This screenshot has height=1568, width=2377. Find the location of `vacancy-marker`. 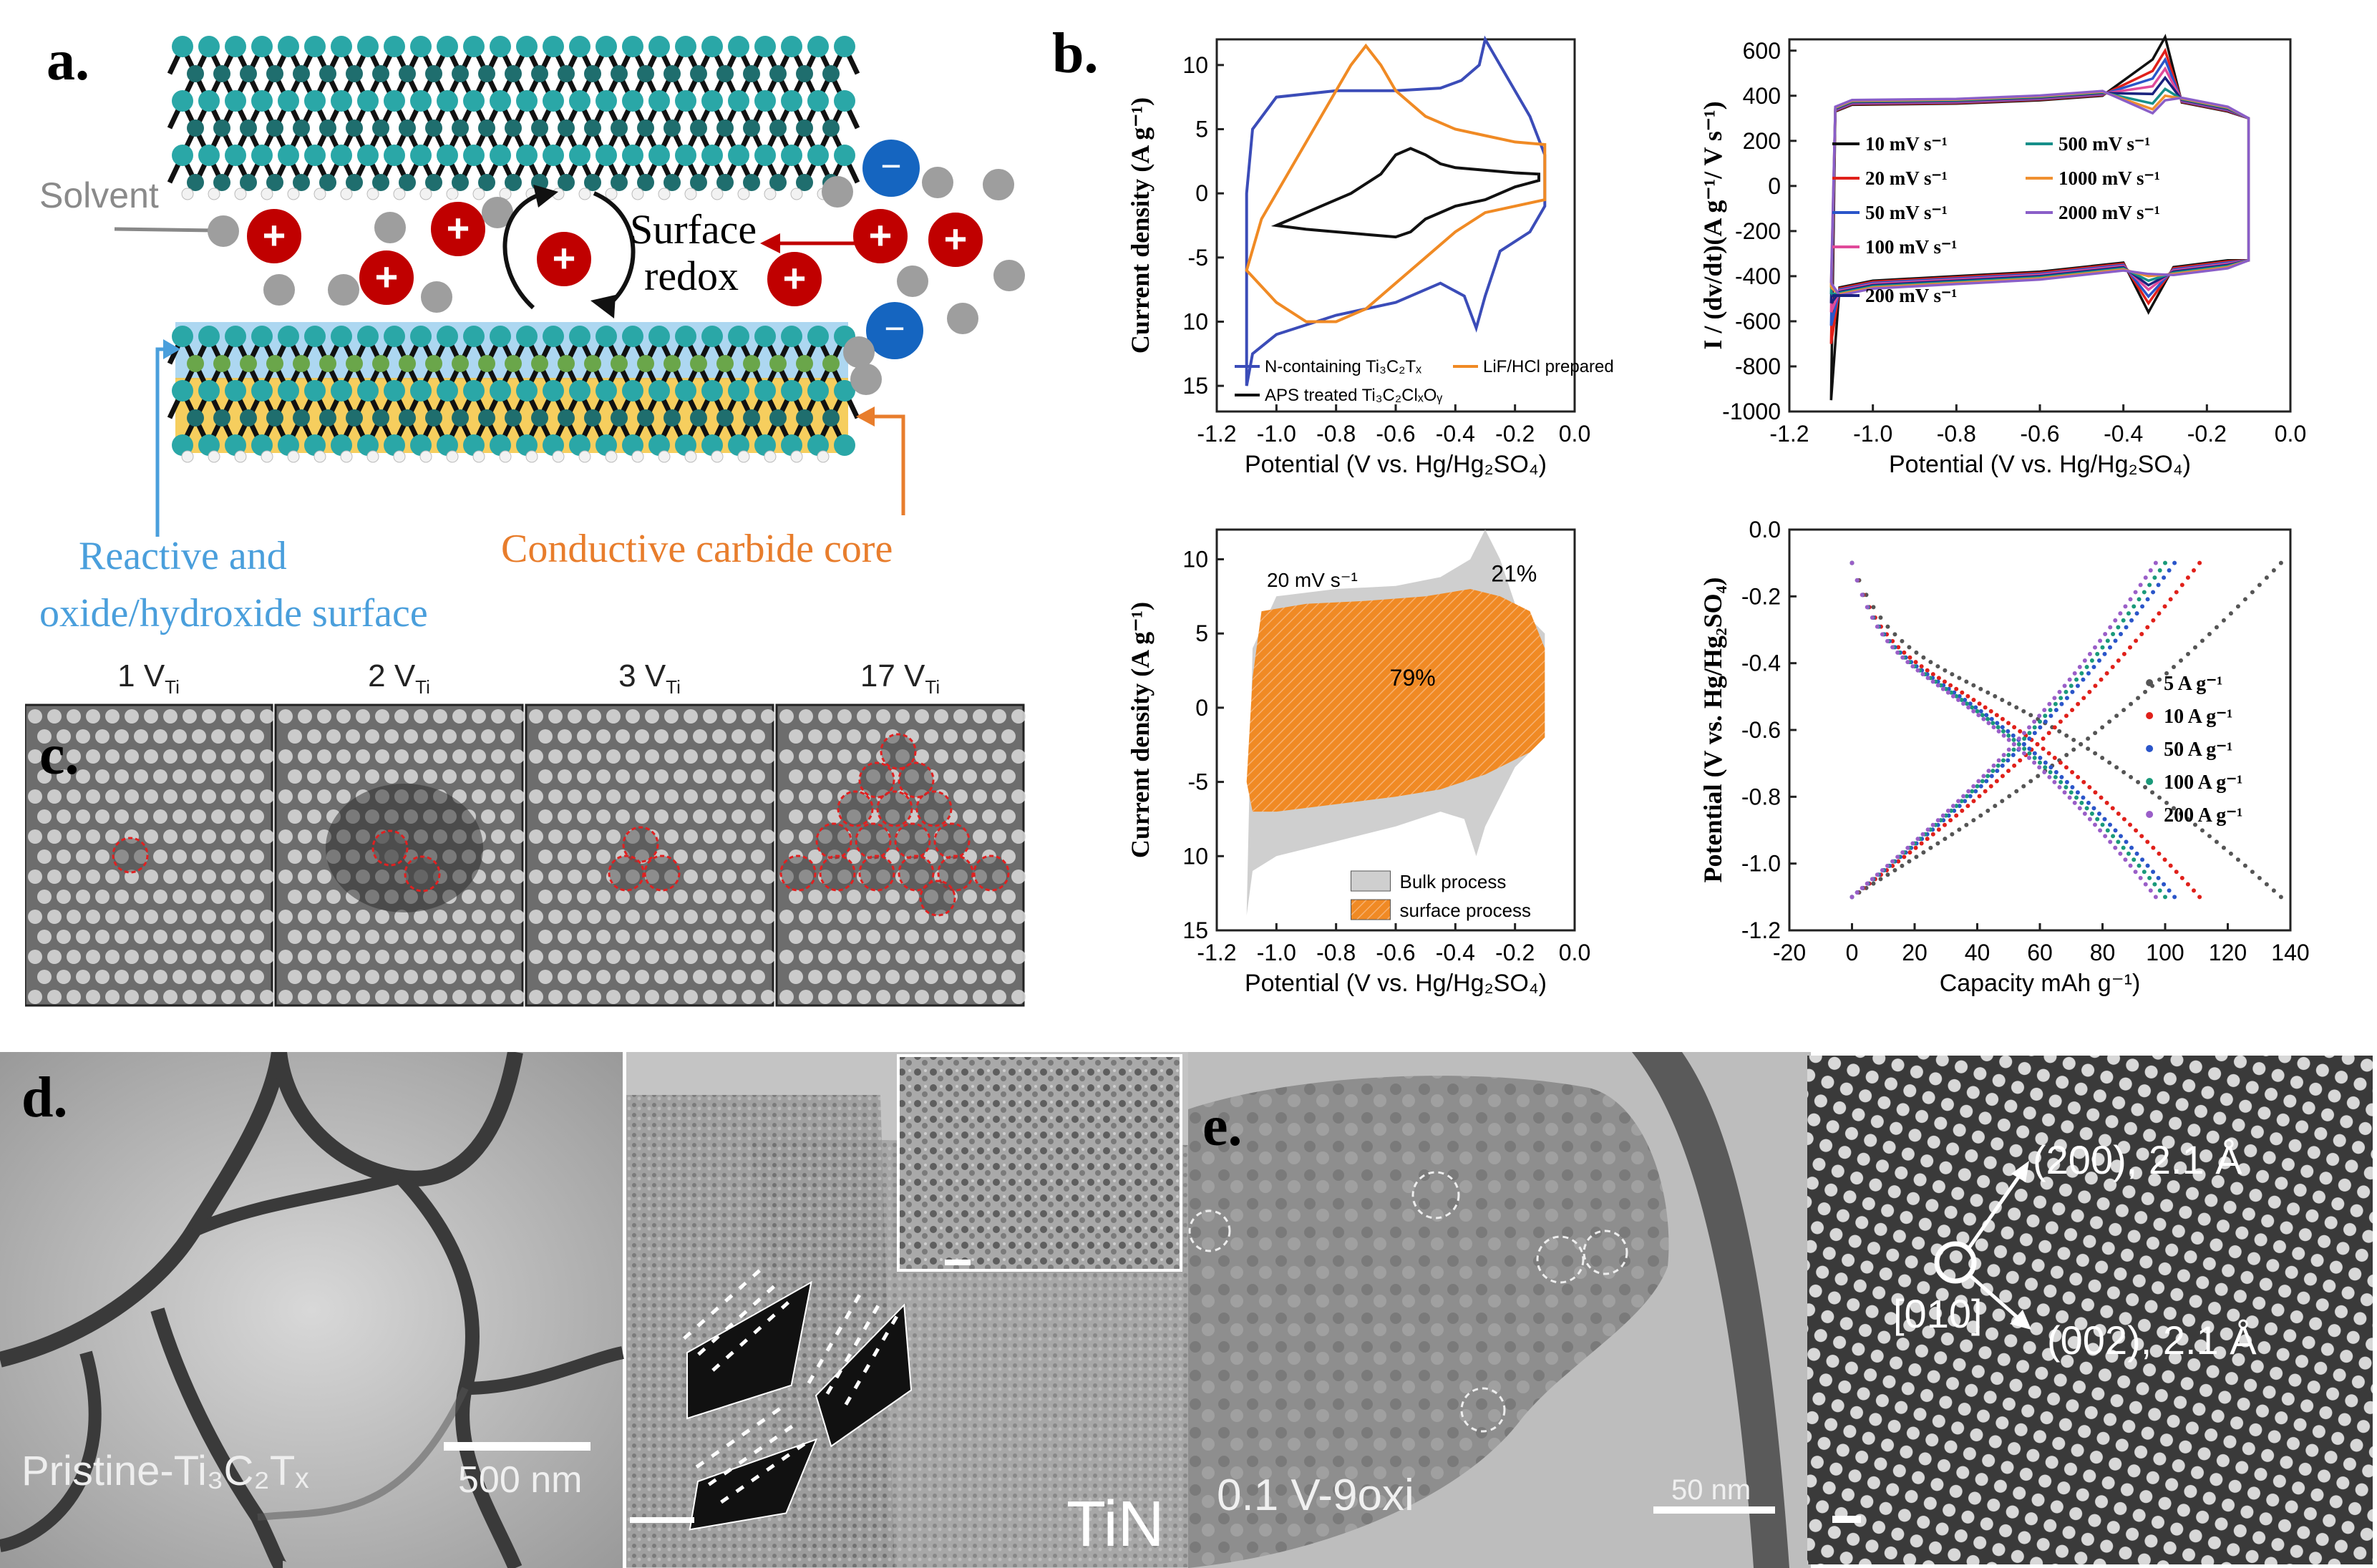

vacancy-marker is located at coordinates (952, 841).